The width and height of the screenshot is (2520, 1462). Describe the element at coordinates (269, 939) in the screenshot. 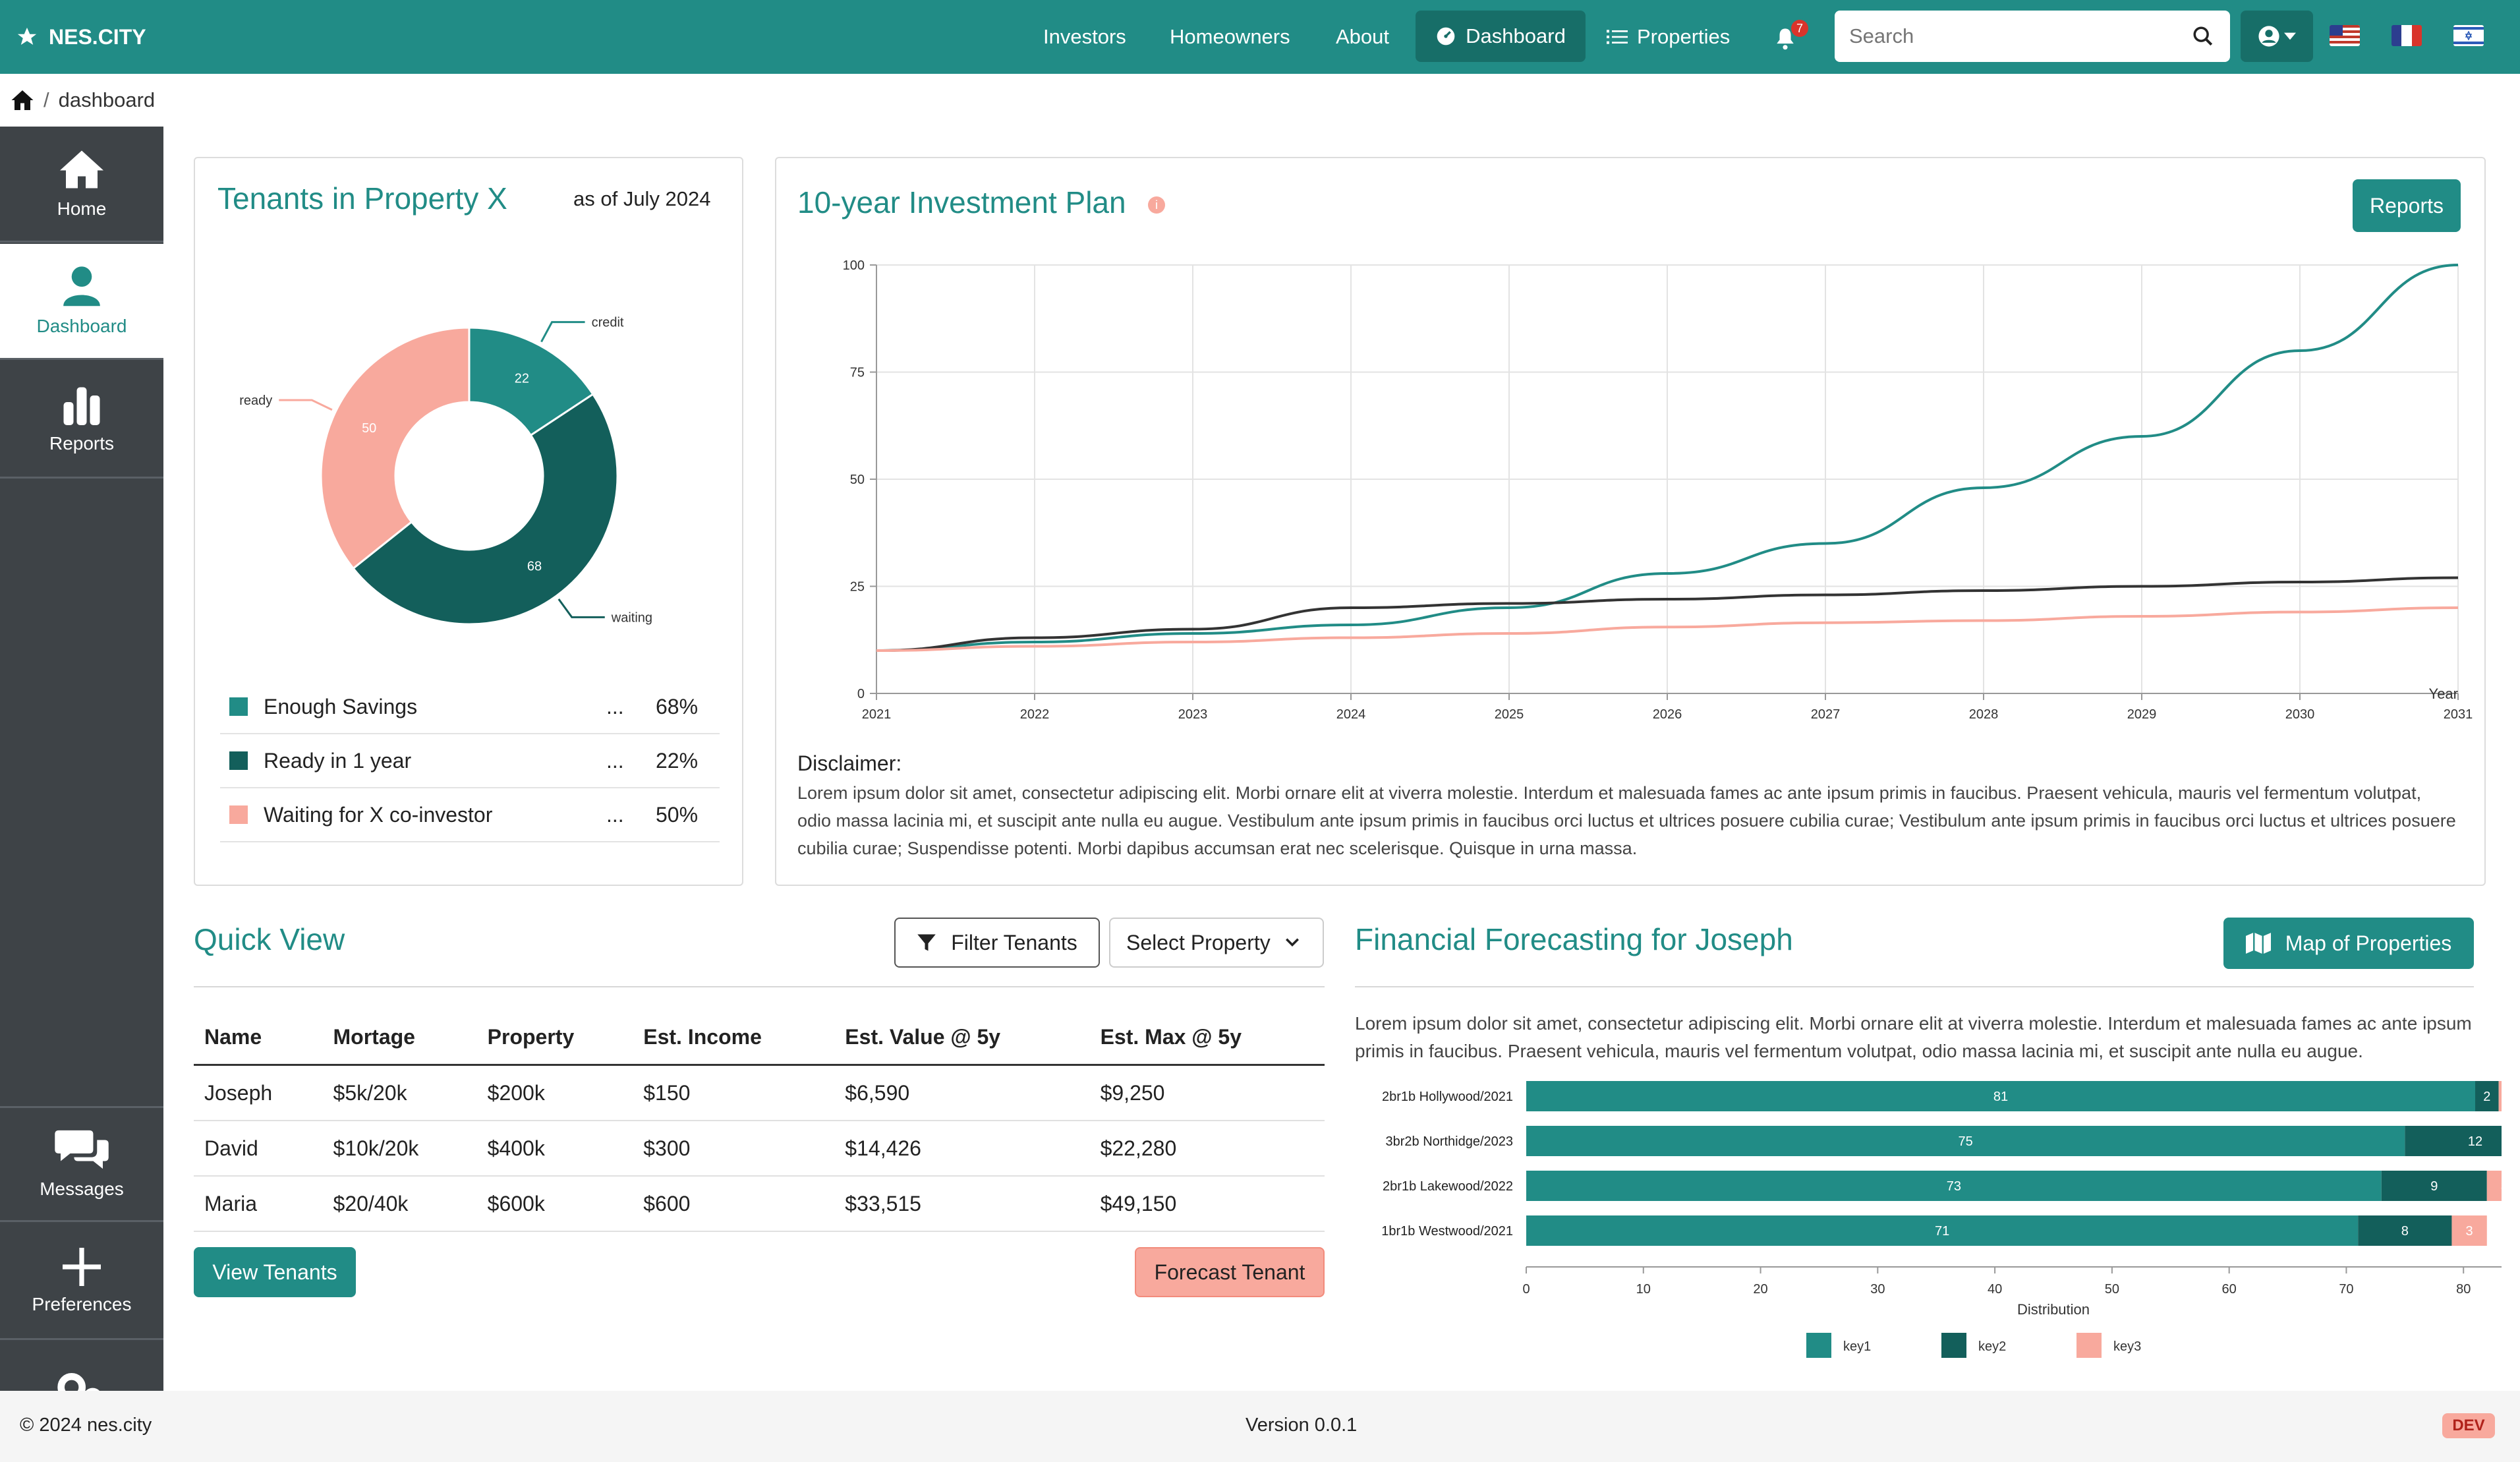

I see `quick-view-title: Quick View` at that location.